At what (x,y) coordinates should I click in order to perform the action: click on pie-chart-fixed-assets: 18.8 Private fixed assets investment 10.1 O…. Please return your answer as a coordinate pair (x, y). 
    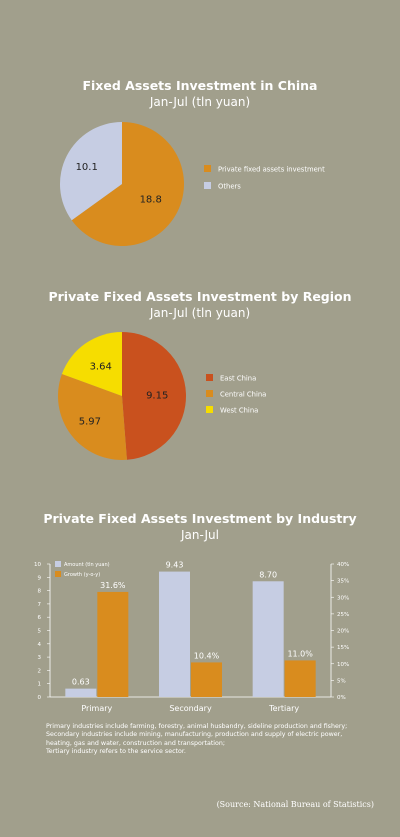
    Looking at the image, I should click on (192, 184).